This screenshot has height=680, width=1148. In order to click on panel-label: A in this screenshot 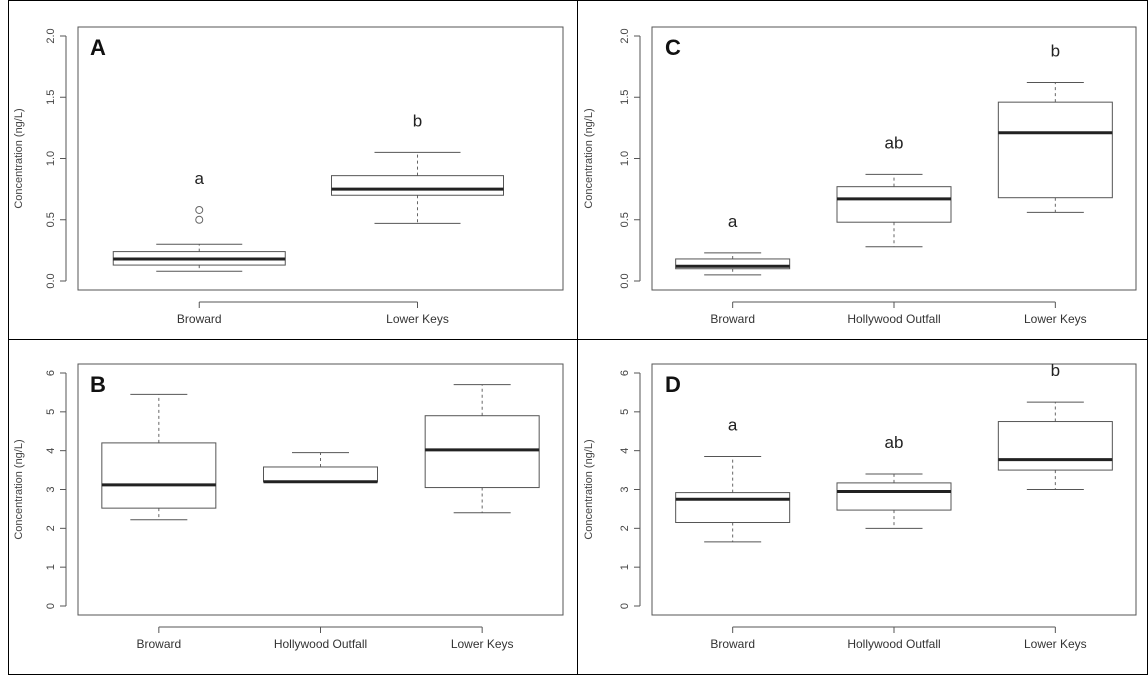, I will do `click(98, 47)`.